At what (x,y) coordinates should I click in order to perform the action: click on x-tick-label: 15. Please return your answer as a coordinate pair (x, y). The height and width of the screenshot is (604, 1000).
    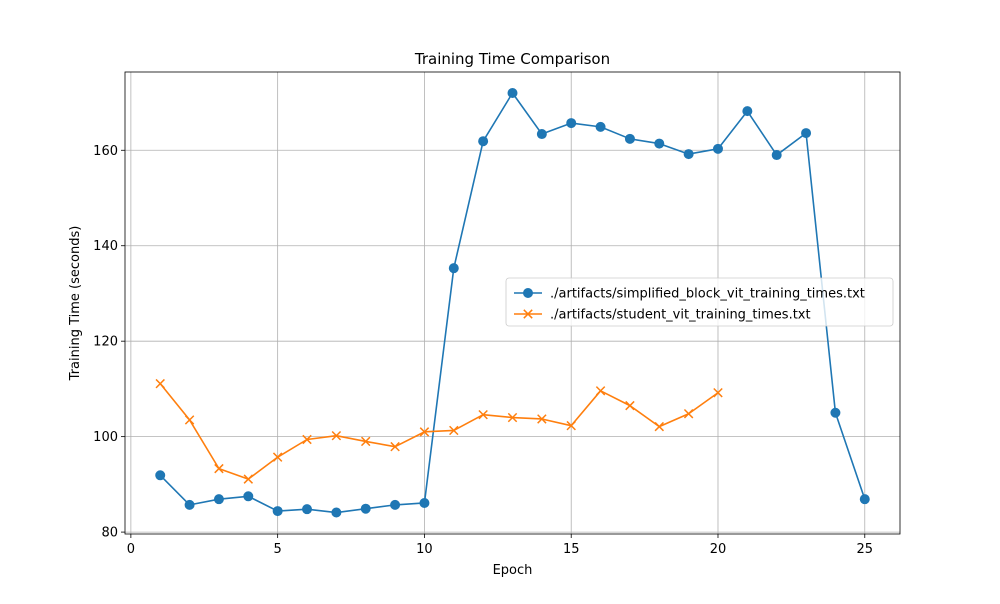
    Looking at the image, I should click on (571, 549).